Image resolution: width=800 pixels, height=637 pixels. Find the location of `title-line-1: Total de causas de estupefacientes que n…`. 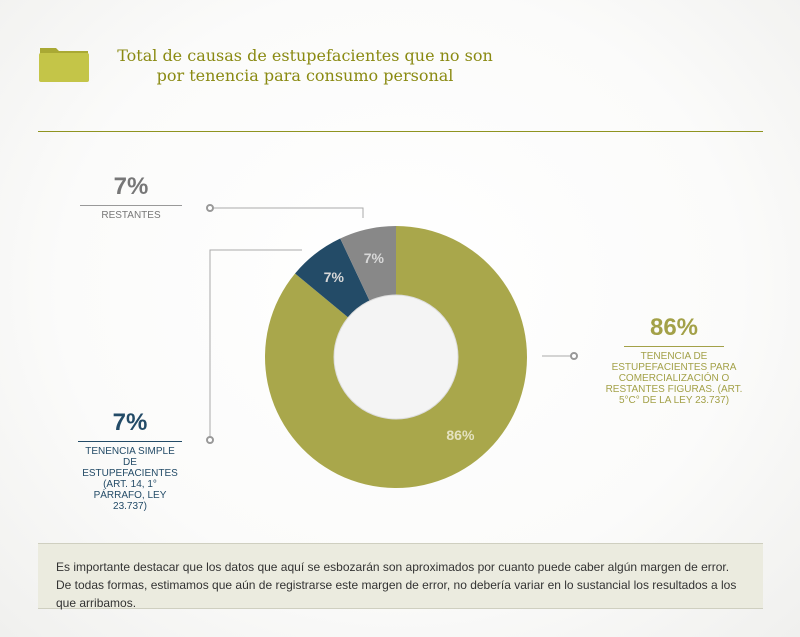

title-line-1: Total de causas de estupefacientes que n… is located at coordinates (305, 55).